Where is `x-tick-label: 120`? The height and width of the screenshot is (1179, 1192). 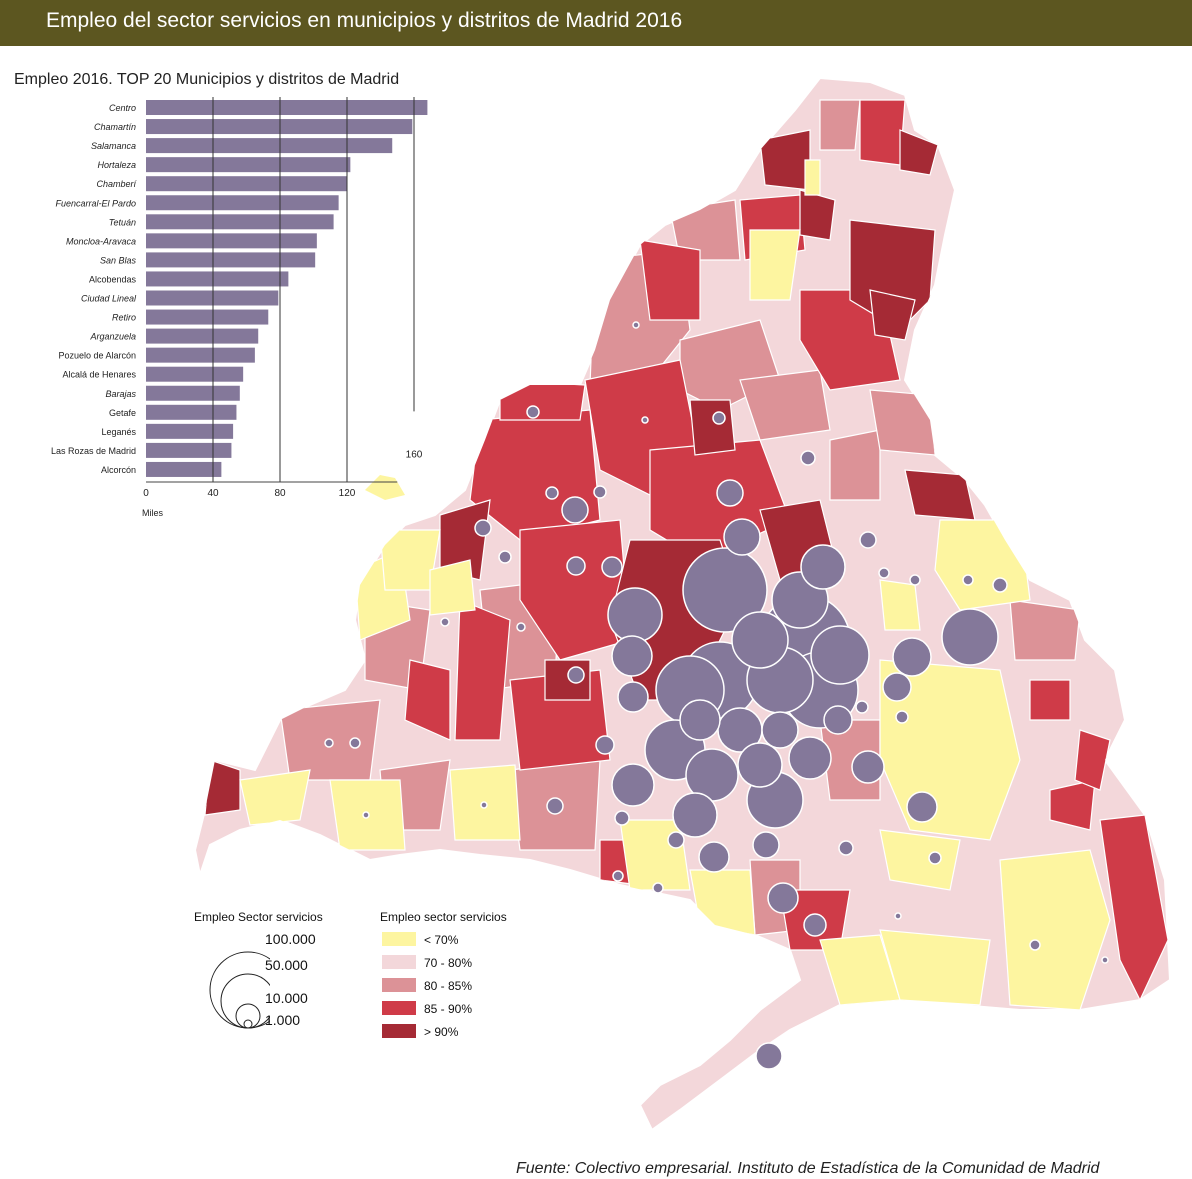 x-tick-label: 120 is located at coordinates (347, 493).